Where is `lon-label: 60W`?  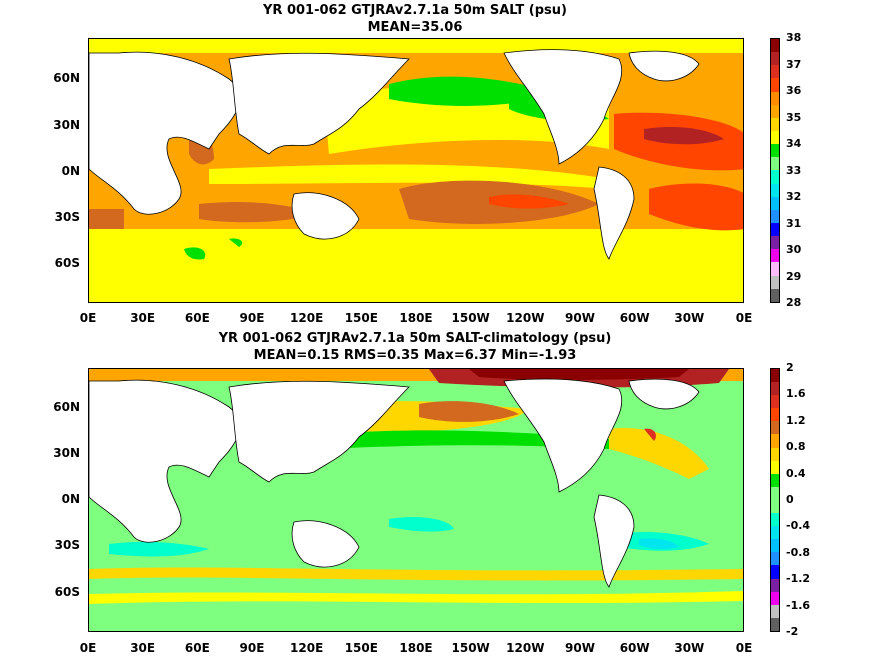
lon-label: 60W is located at coordinates (634, 648).